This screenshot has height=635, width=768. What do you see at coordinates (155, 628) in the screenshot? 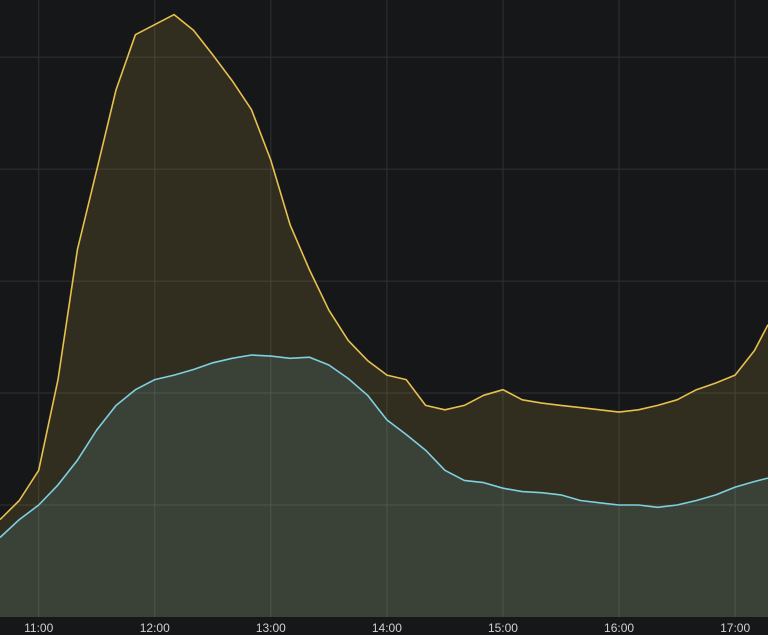
I see `x-tick-label: 12:00` at bounding box center [155, 628].